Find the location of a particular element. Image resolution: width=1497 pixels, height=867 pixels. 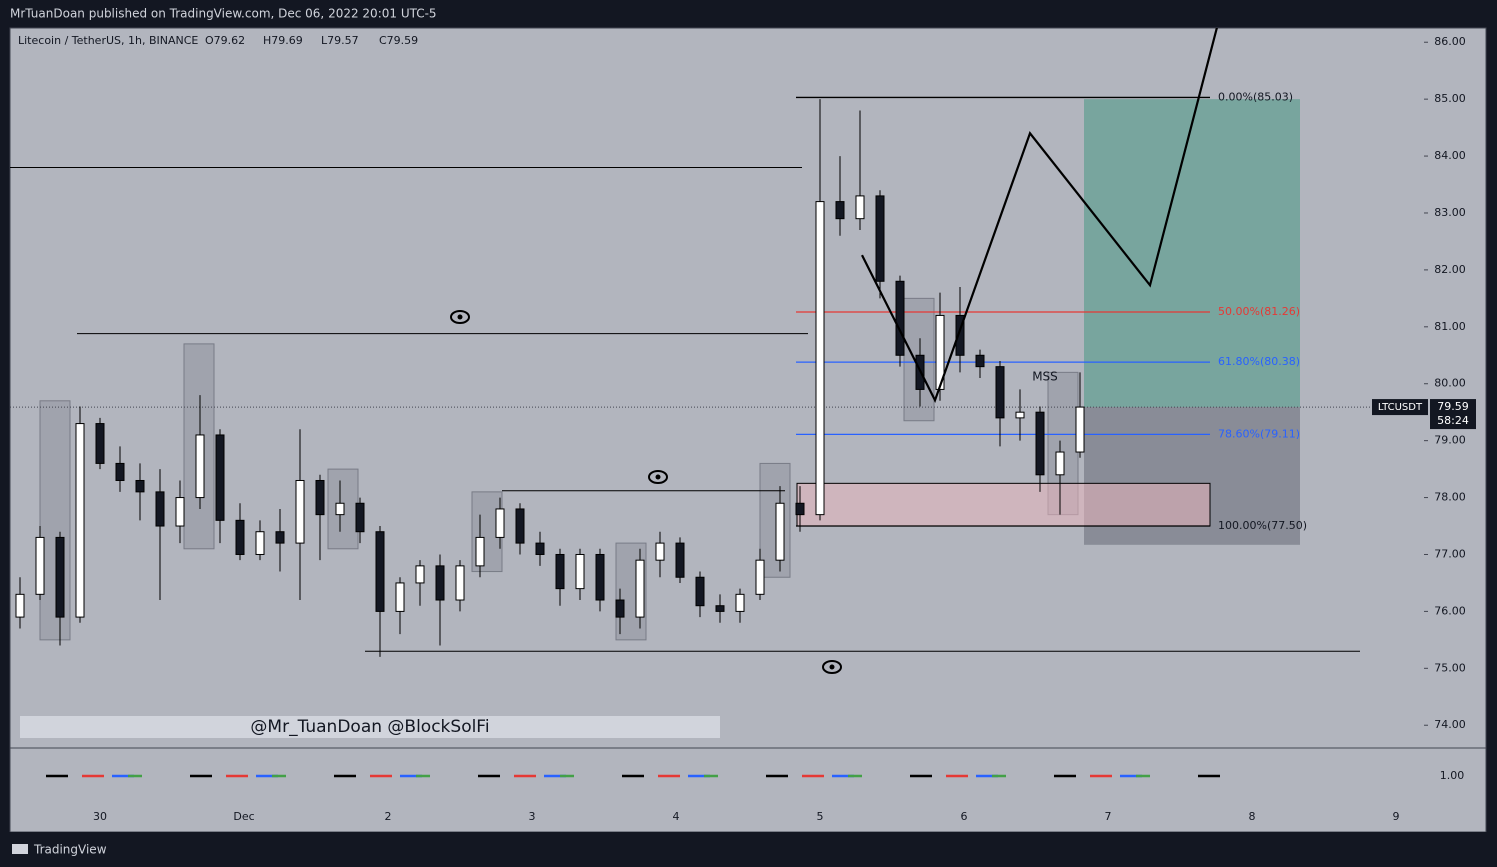

x-tick-label: 5 is located at coordinates (820, 816).